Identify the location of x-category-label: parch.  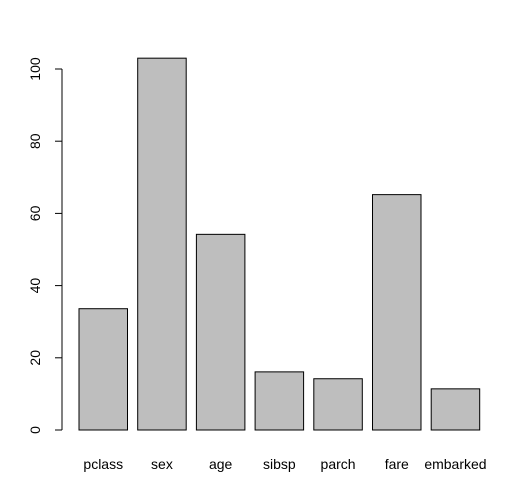
(338, 464).